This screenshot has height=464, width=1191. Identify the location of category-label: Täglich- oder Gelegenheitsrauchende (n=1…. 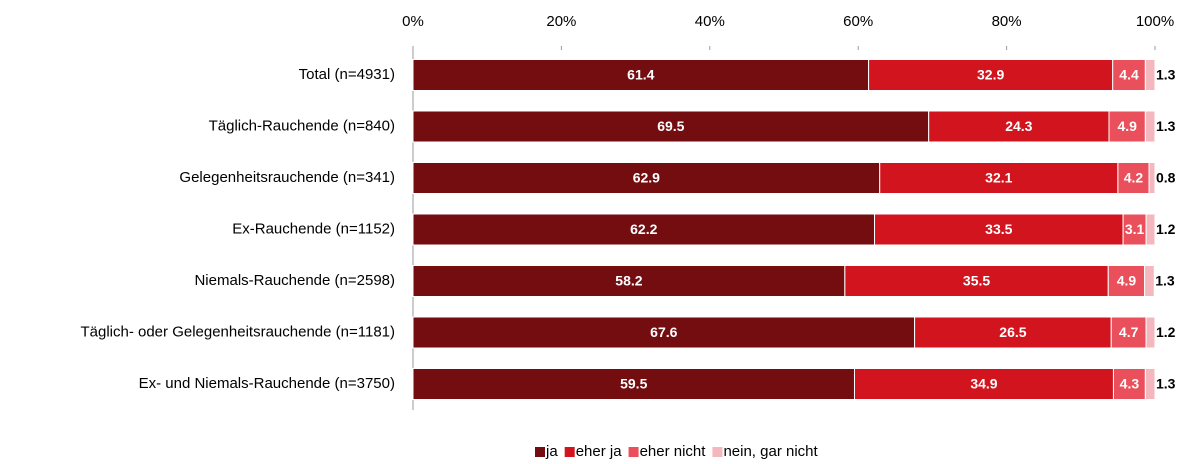
(237, 331).